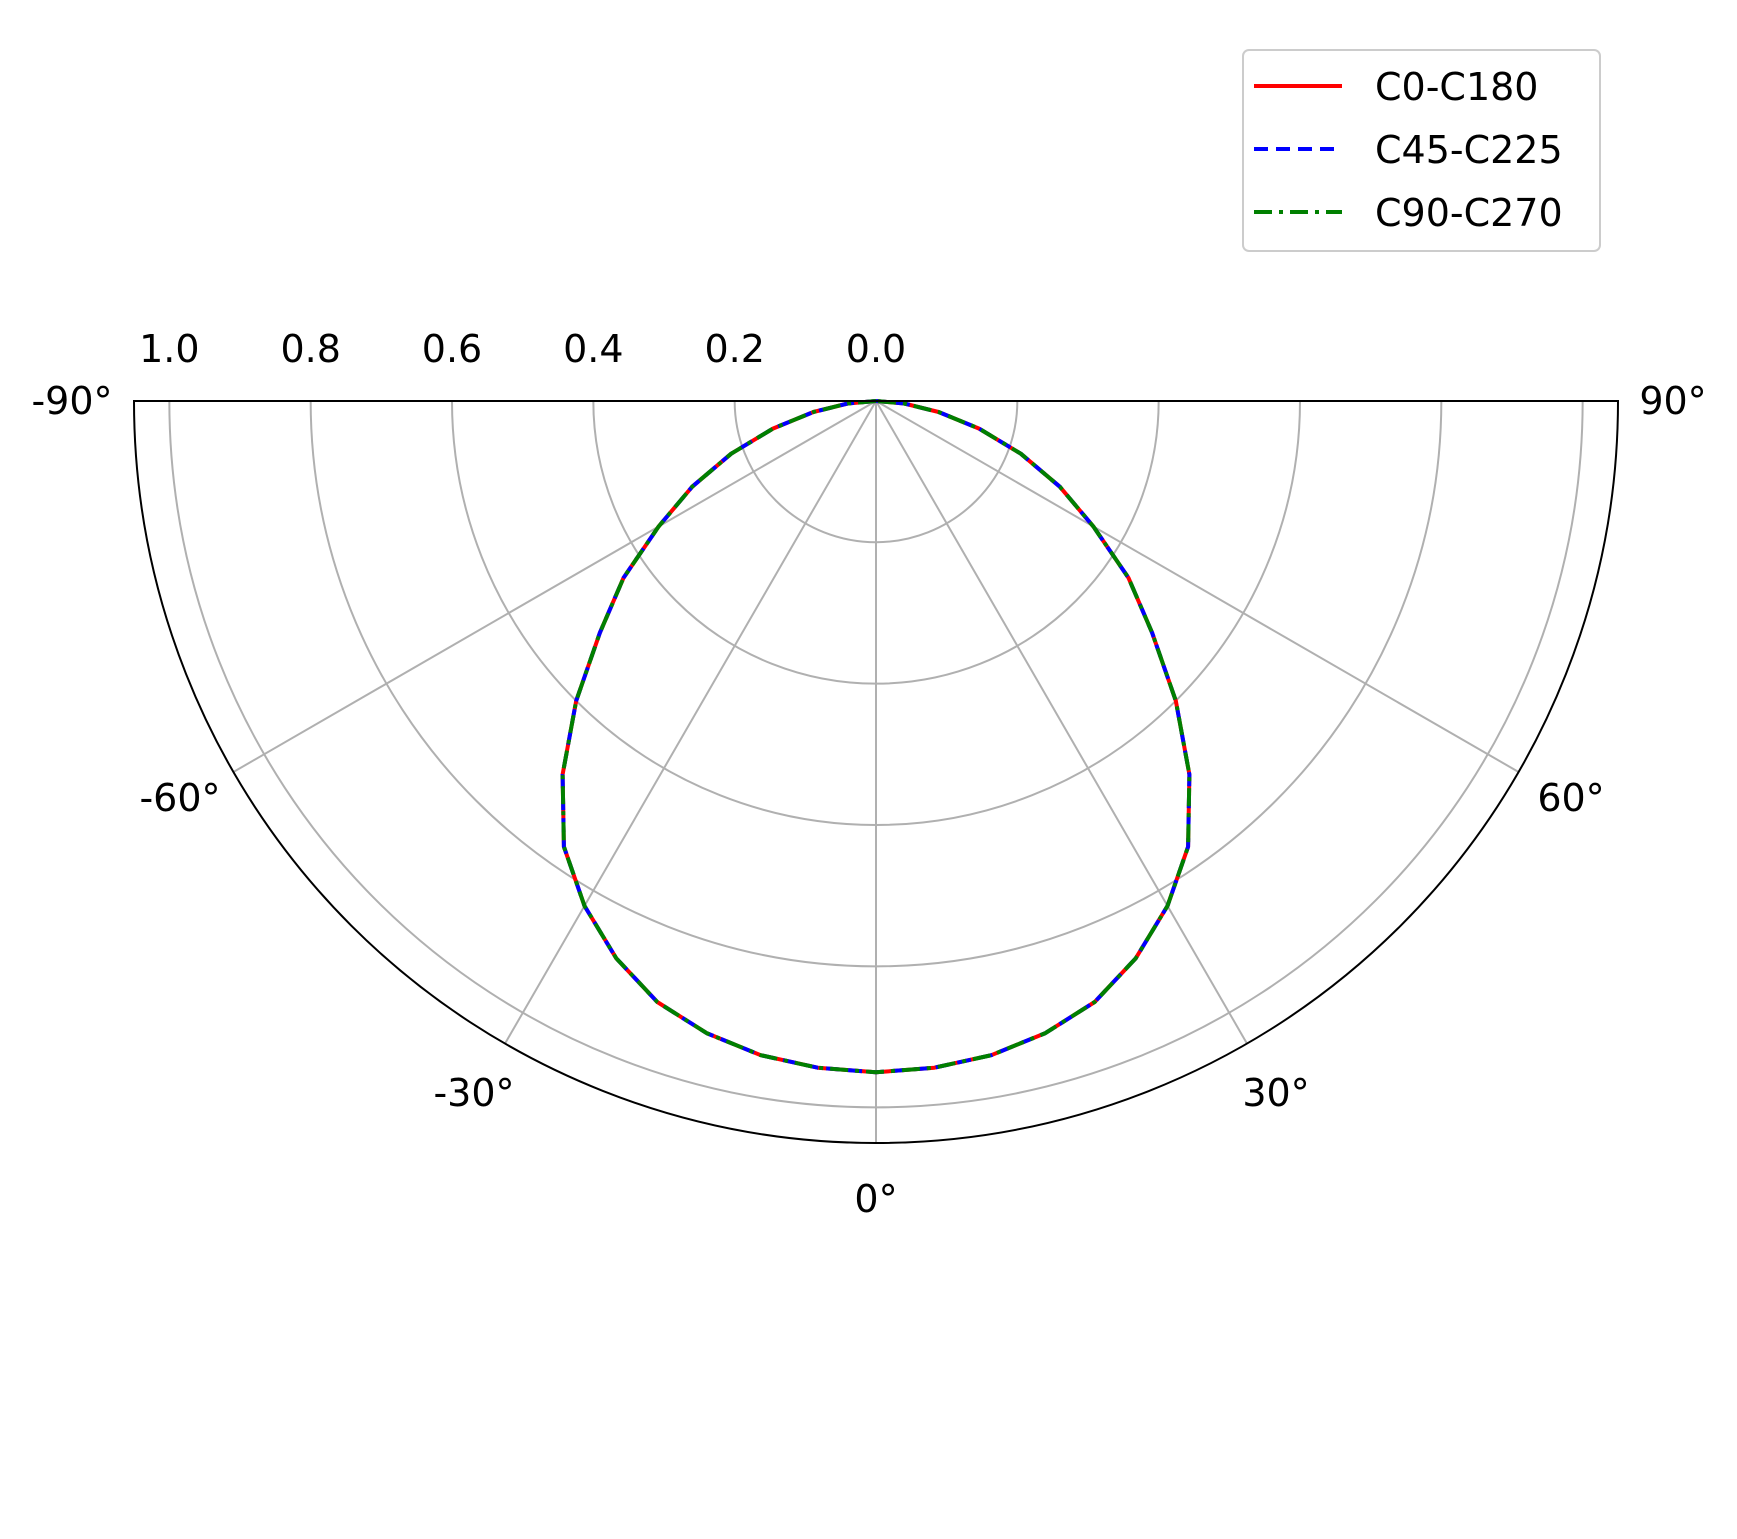 The width and height of the screenshot is (1737, 1539). I want to click on theta-tick-label: -90°, so click(71, 401).